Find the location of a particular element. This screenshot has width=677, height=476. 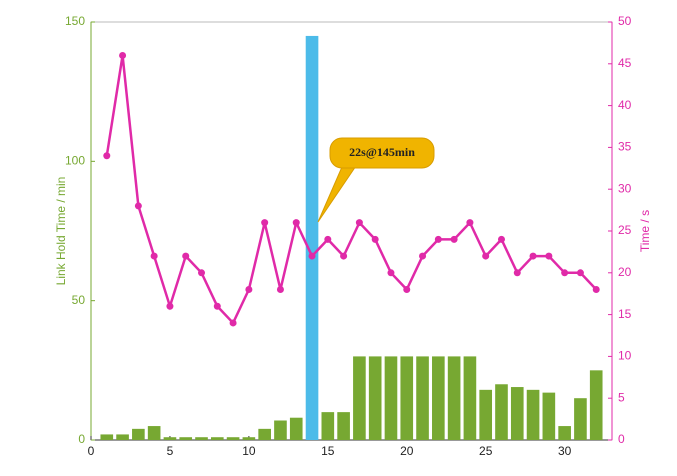

annotation: 22s@145min is located at coordinates (382, 152).